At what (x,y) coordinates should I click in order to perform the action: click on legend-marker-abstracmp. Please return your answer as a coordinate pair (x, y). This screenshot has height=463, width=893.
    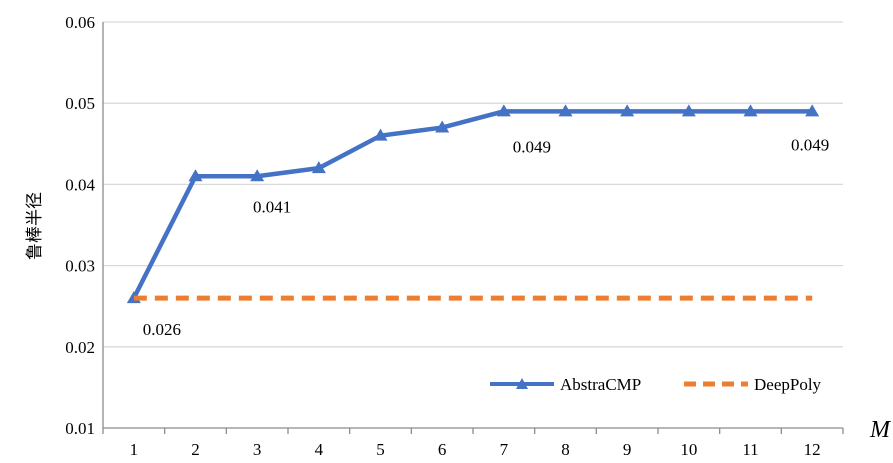
    Looking at the image, I should click on (522, 383).